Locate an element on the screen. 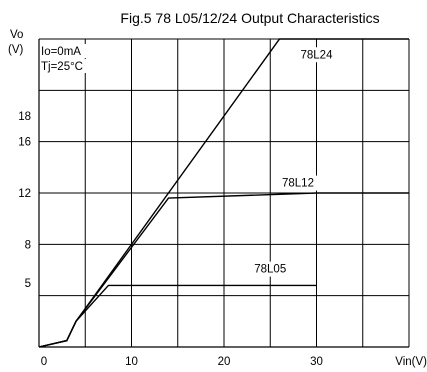  x-axis-label: Vin(V) is located at coordinates (411, 362).